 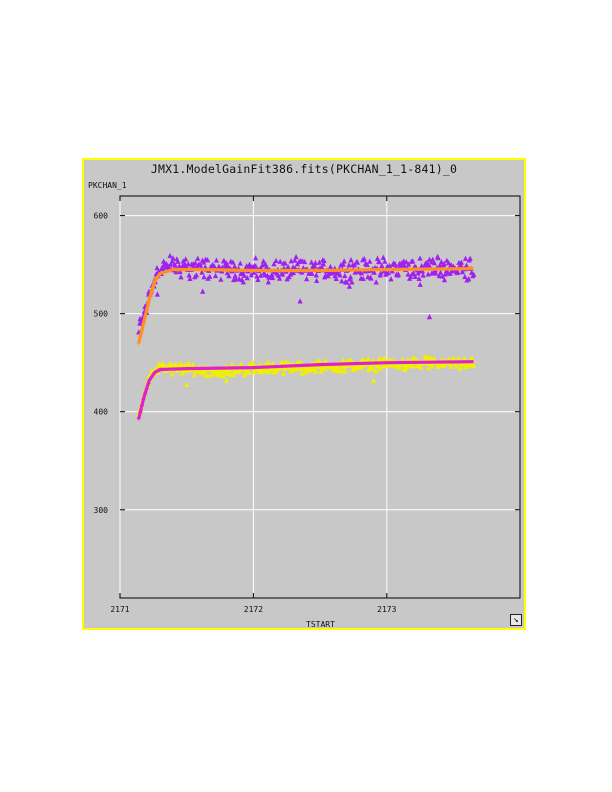 What do you see at coordinates (386, 609) in the screenshot?
I see `x-tick-label: 2173` at bounding box center [386, 609].